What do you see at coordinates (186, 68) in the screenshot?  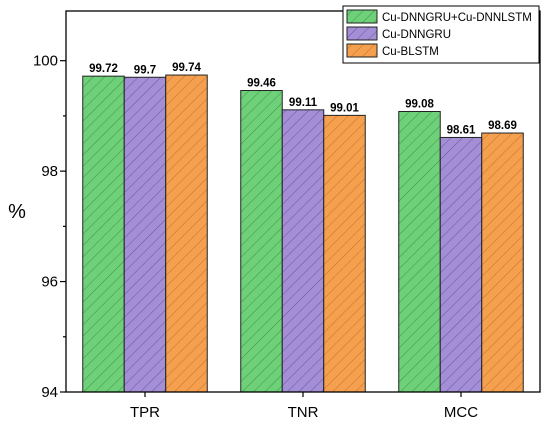 I see `data-label: 99.74` at bounding box center [186, 68].